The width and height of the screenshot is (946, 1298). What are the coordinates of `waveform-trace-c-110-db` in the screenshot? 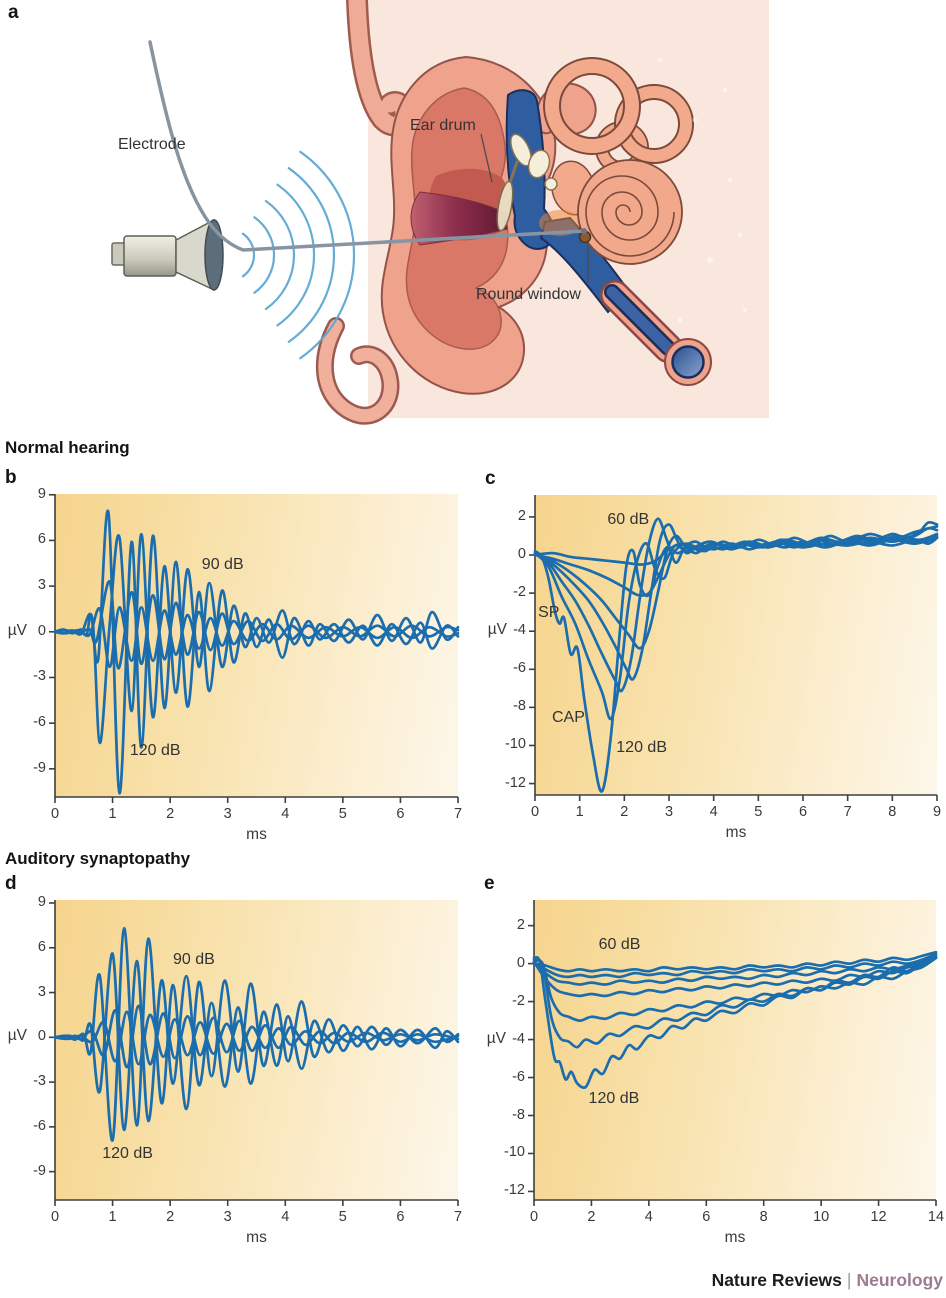 It's located at (736, 623).